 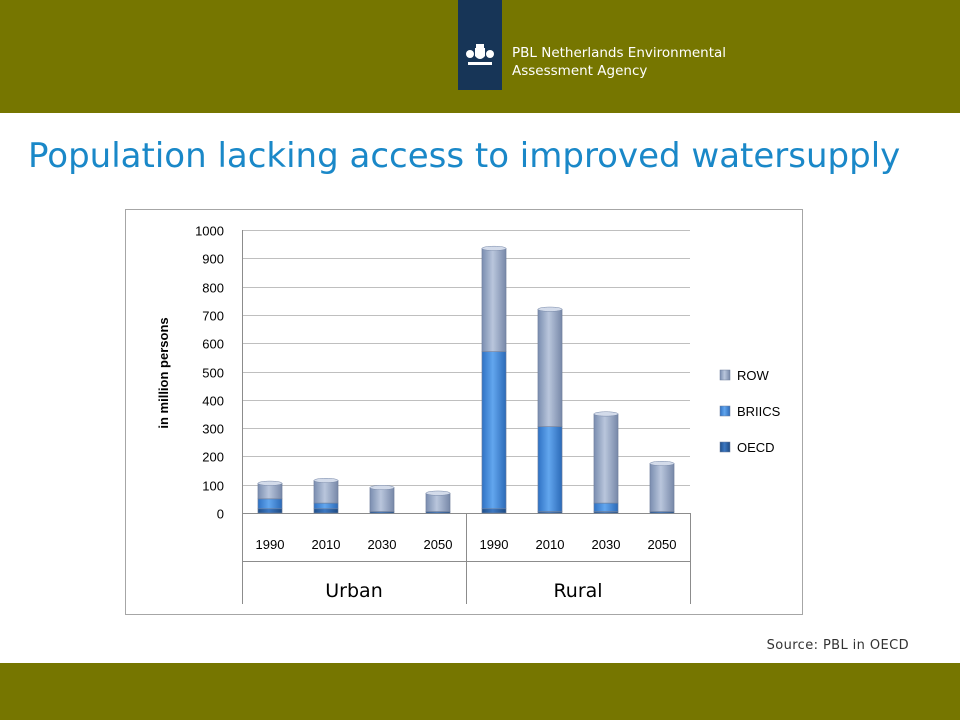 What do you see at coordinates (464, 558) in the screenshot?
I see `group-labels: Urban Rural` at bounding box center [464, 558].